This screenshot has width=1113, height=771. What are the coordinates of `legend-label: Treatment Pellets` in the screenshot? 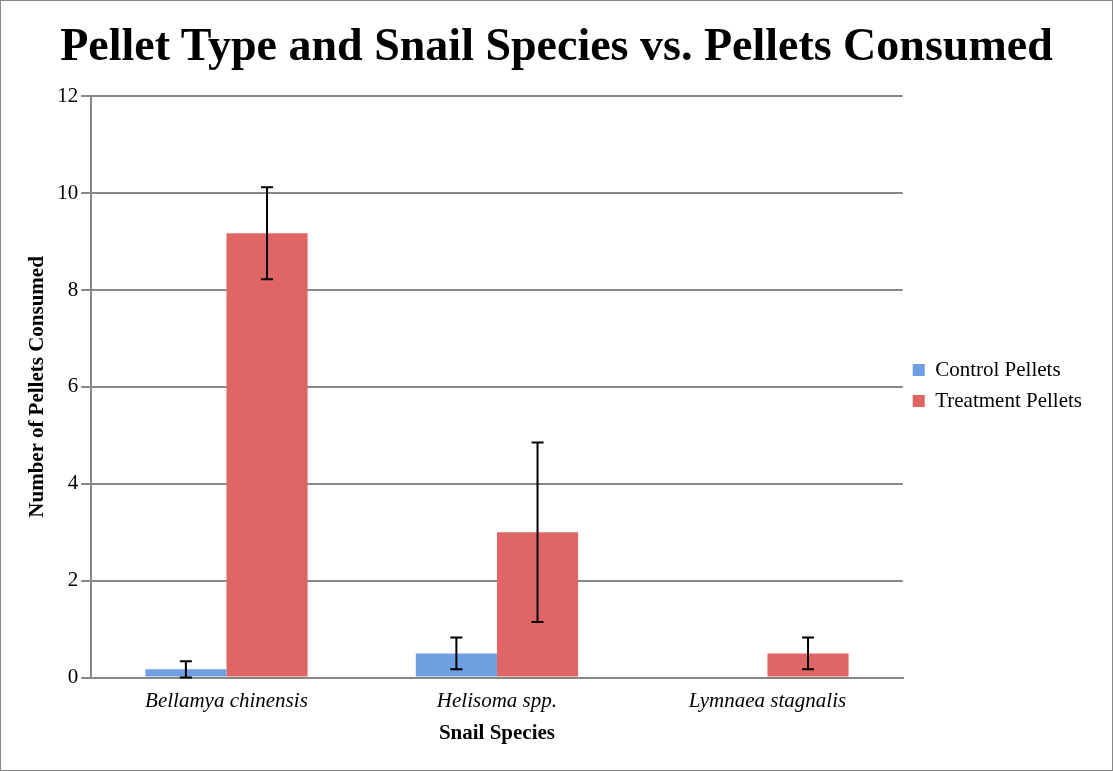 It's located at (1008, 399).